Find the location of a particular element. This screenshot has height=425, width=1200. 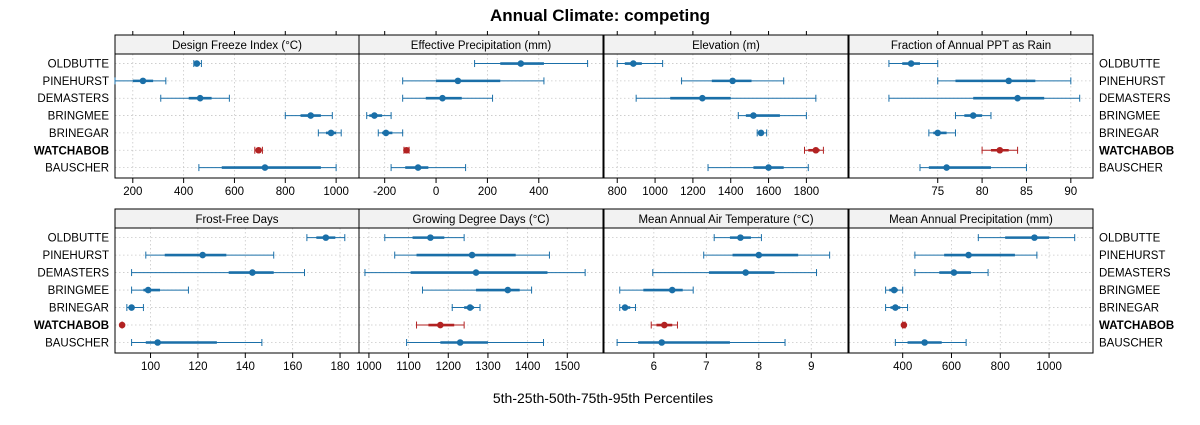

panel-mean-annual-air-temperature-c: Mean Annual Air Temperature (°C) 6 7 8 9 is located at coordinates (726, 290).